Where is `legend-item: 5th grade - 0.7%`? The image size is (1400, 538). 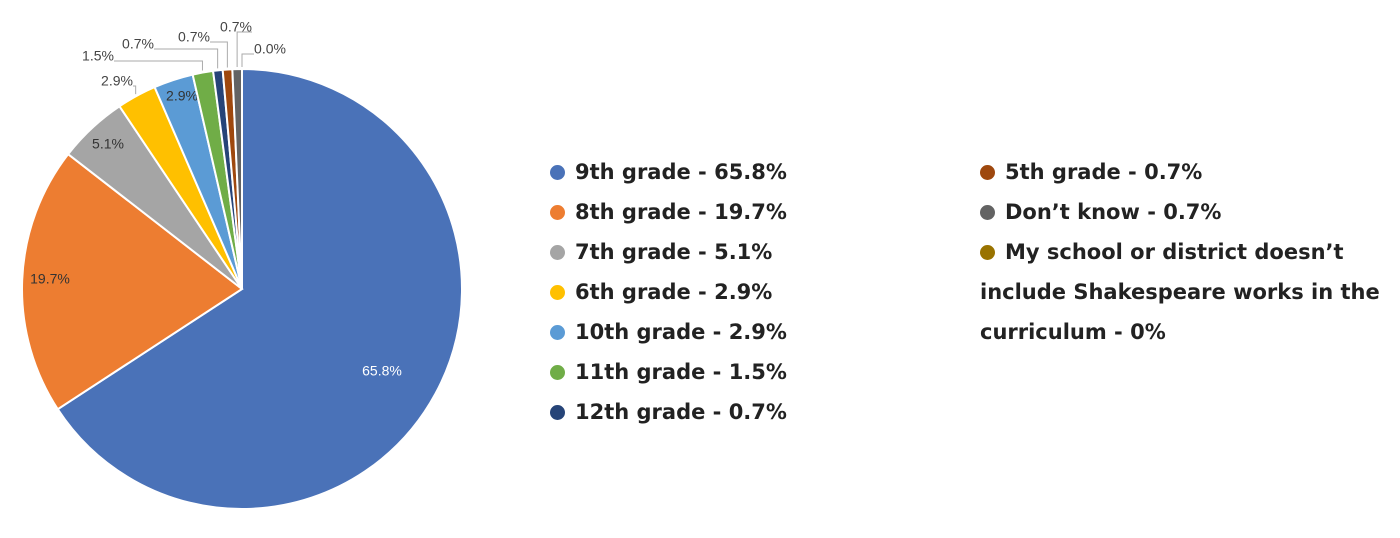 legend-item: 5th grade - 0.7% is located at coordinates (1180, 172).